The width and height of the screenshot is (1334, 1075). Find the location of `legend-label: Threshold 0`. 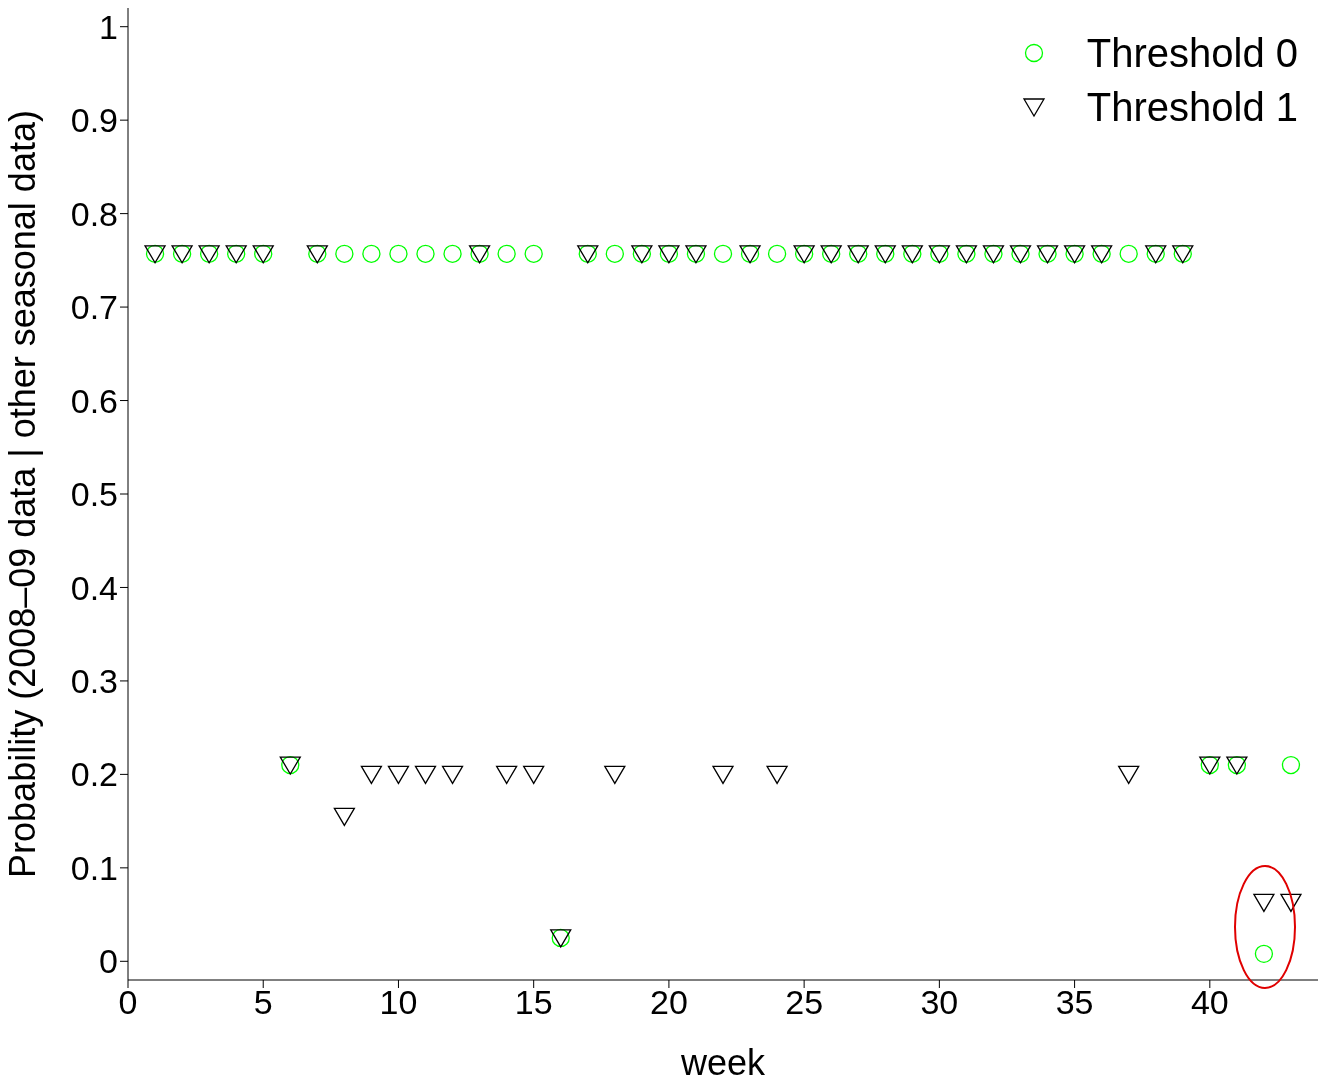

legend-label: Threshold 0 is located at coordinates (1192, 53).